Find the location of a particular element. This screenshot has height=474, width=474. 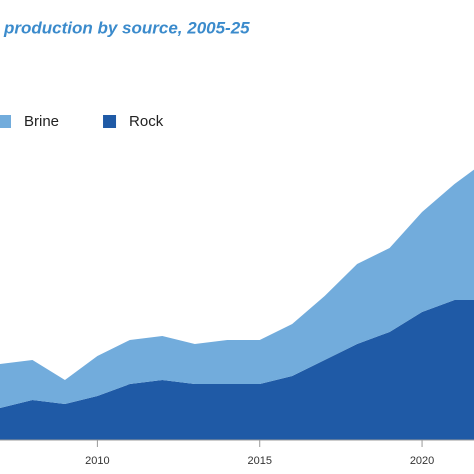

legend-label: Rock is located at coordinates (146, 121).